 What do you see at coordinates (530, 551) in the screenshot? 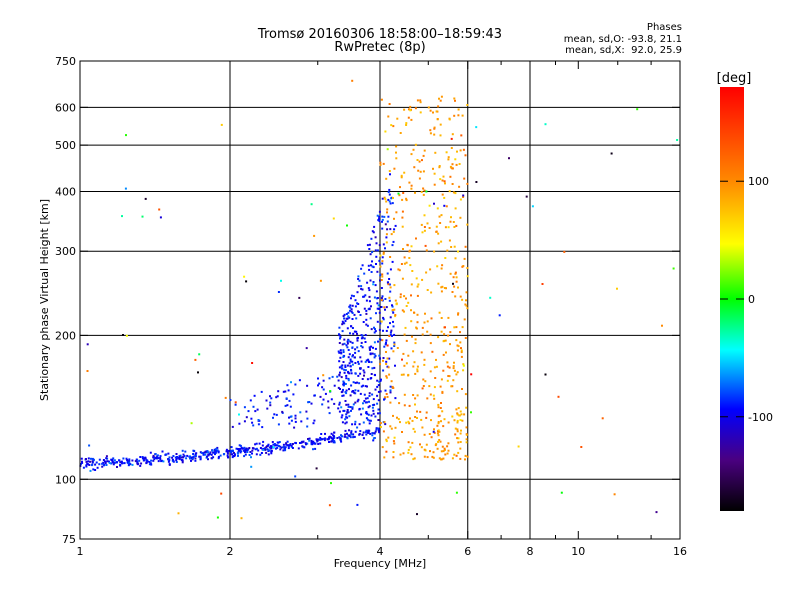
I see `x-tick-label: 8` at bounding box center [530, 551].